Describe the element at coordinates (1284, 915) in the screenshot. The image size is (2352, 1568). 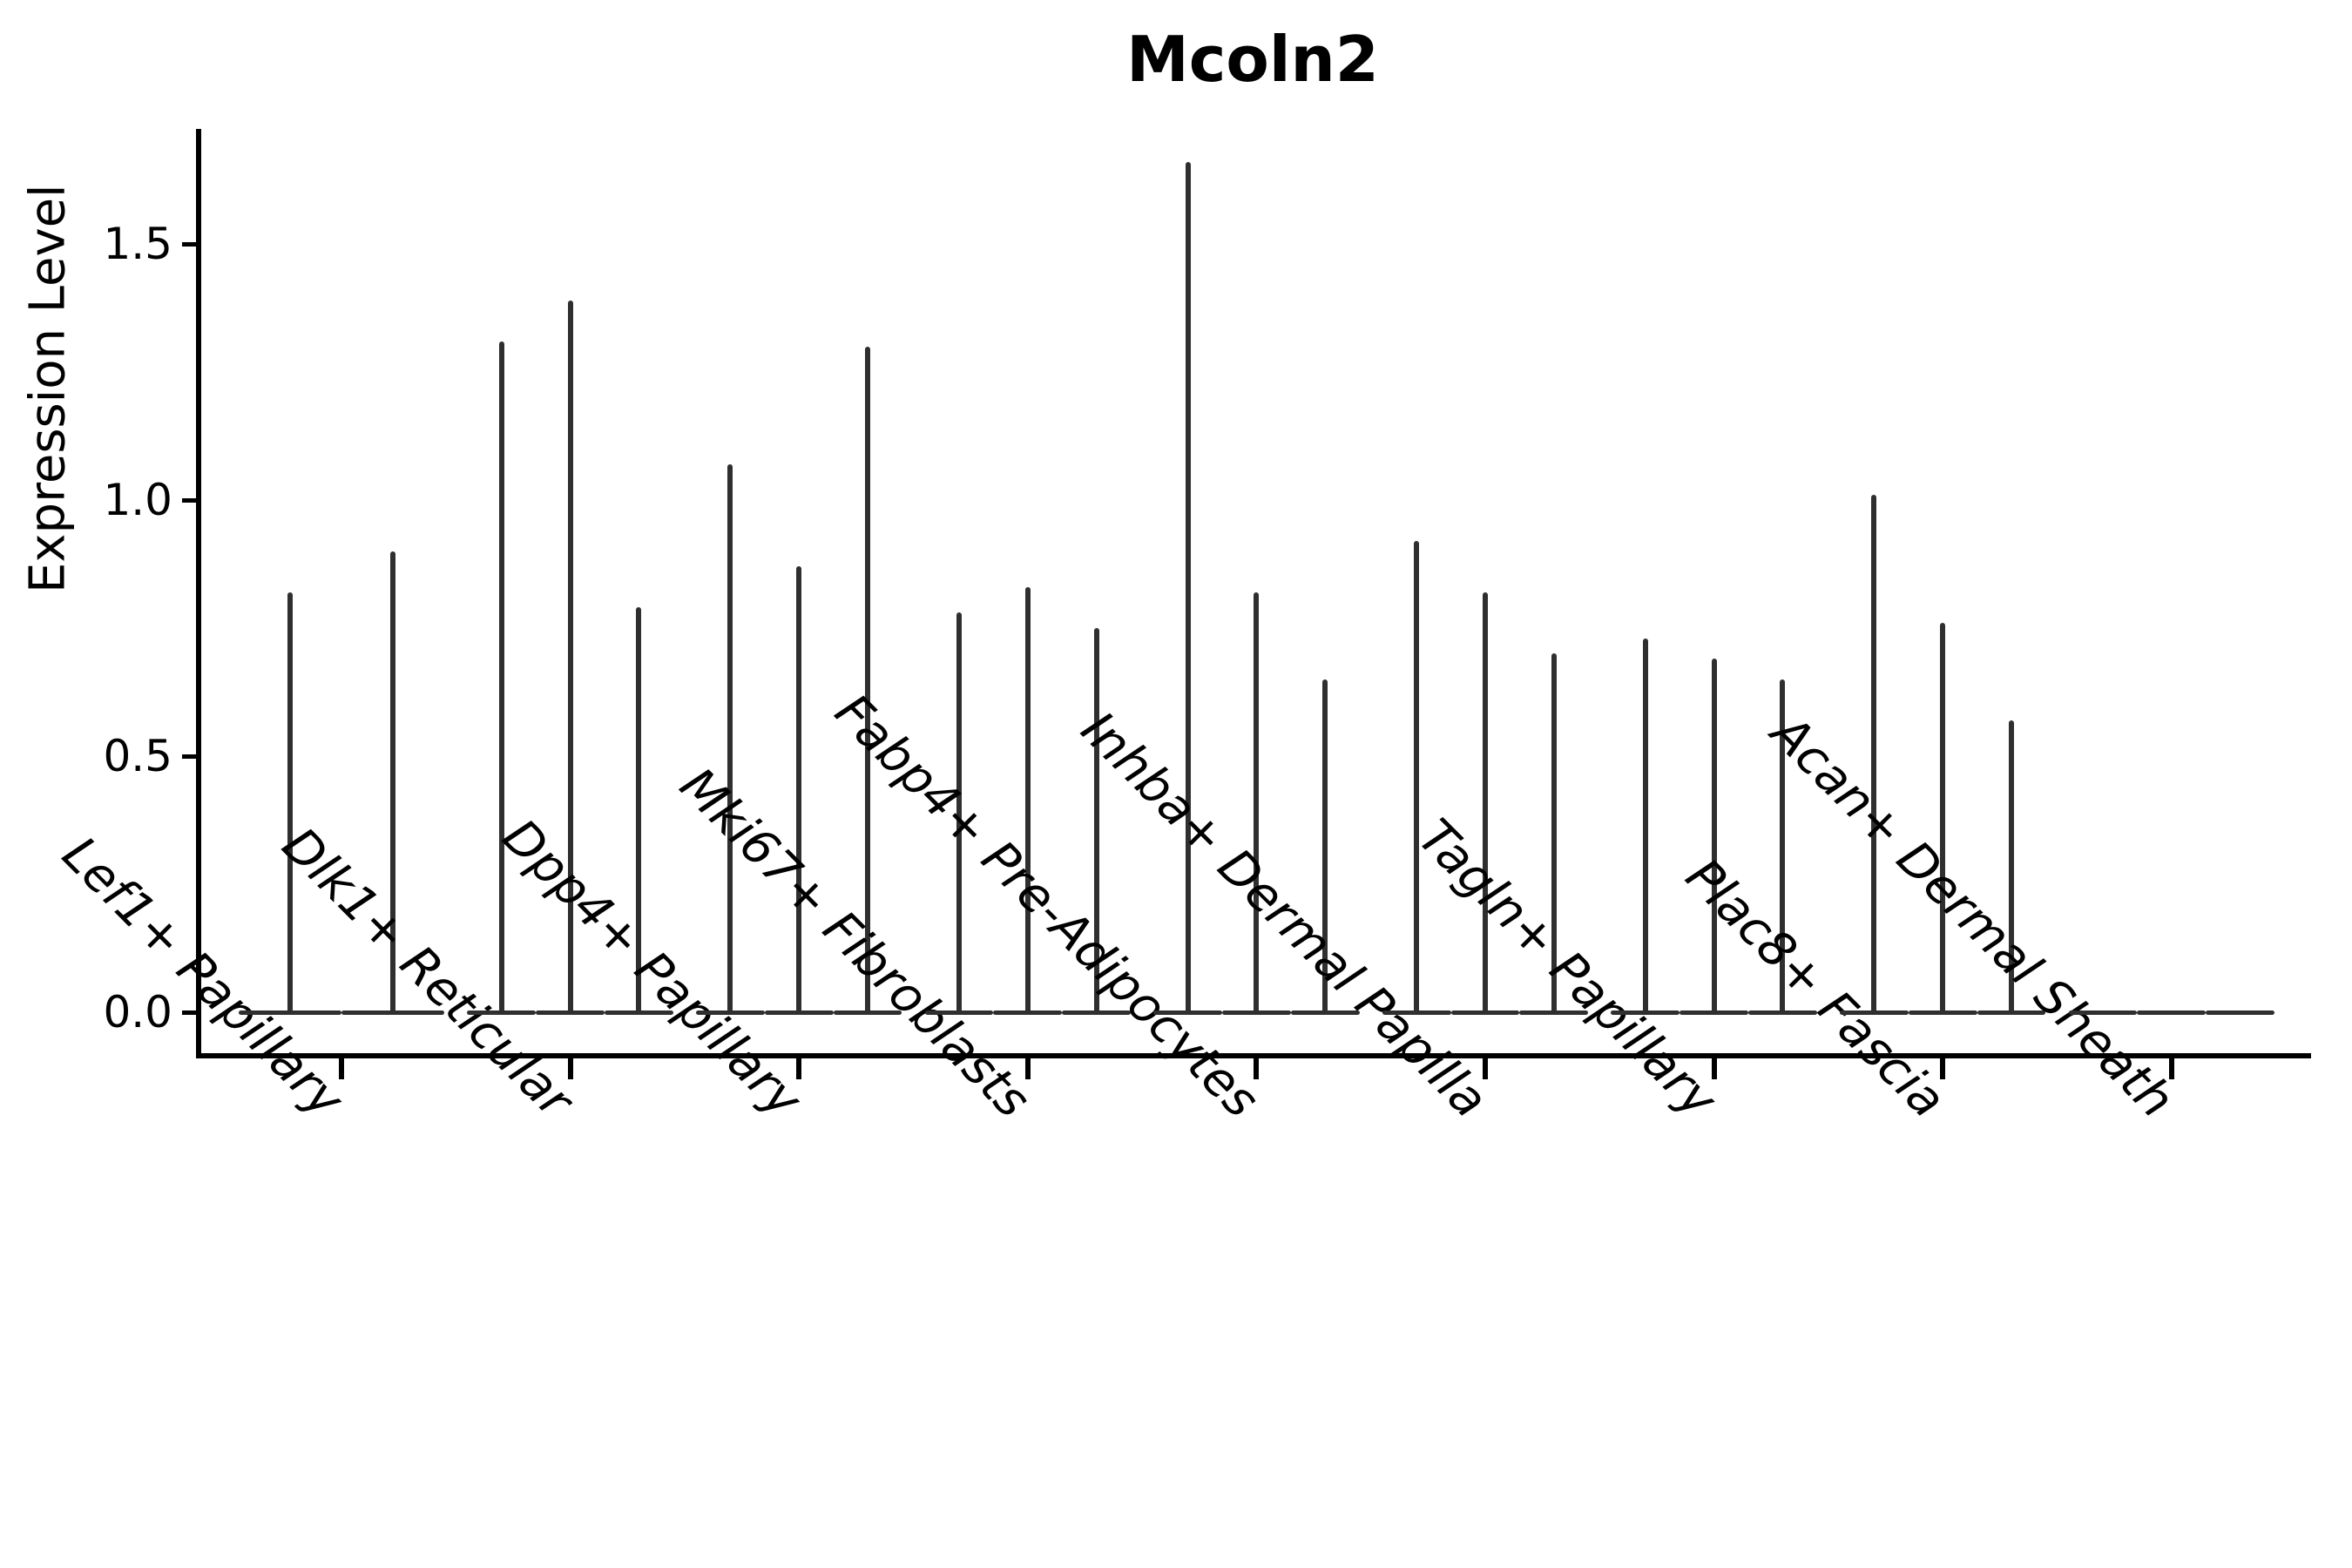
I see `x-tick-label-text: Inhba+ Dermal Papilla` at that location.